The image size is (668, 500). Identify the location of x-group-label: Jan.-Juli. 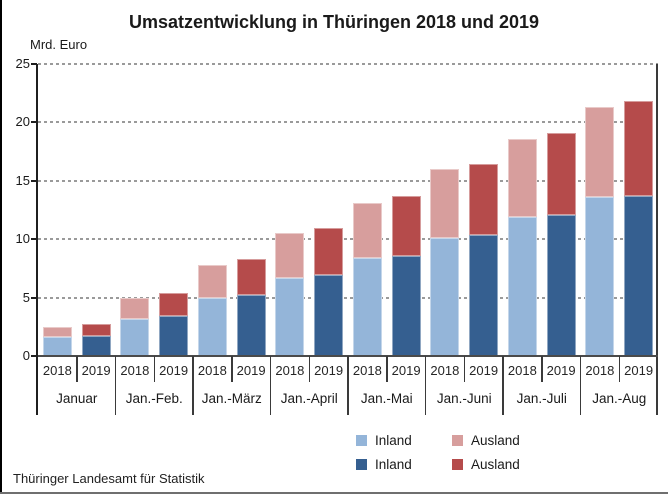
(541, 398).